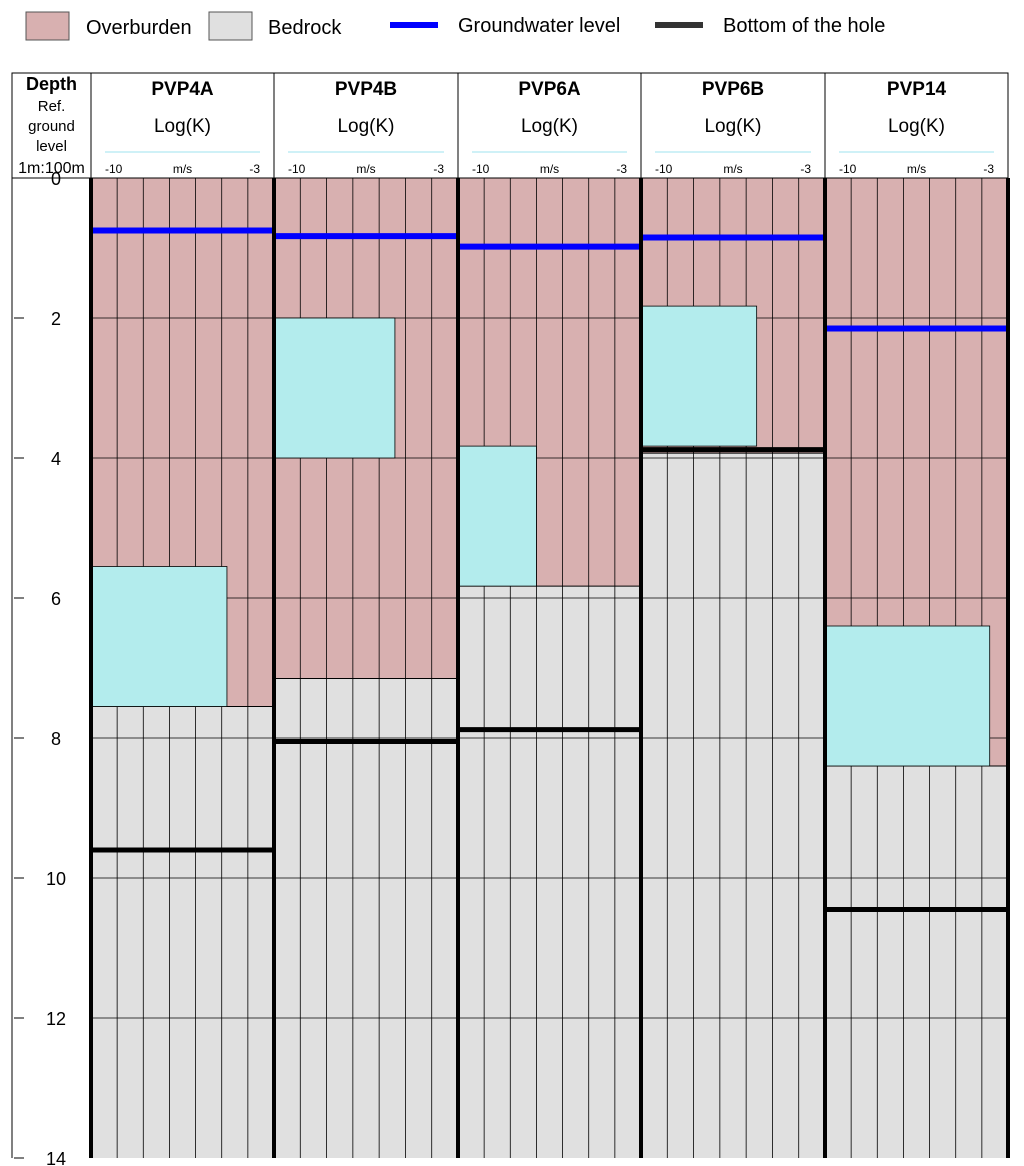 The image size is (1024, 1166). I want to click on header-frame, so click(510, 125).